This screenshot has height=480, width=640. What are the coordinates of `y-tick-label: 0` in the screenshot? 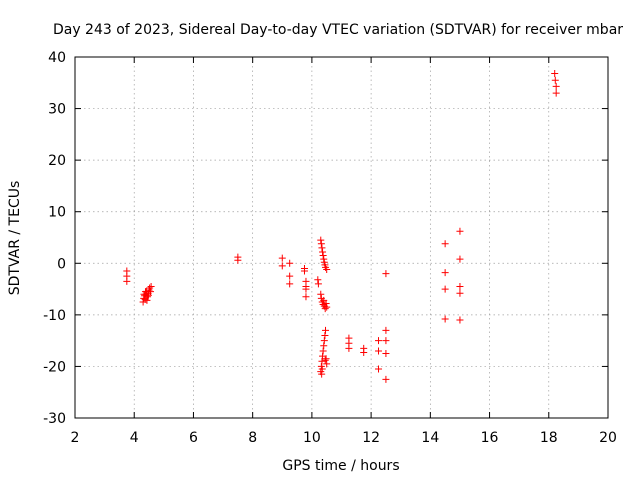 It's located at (61, 264).